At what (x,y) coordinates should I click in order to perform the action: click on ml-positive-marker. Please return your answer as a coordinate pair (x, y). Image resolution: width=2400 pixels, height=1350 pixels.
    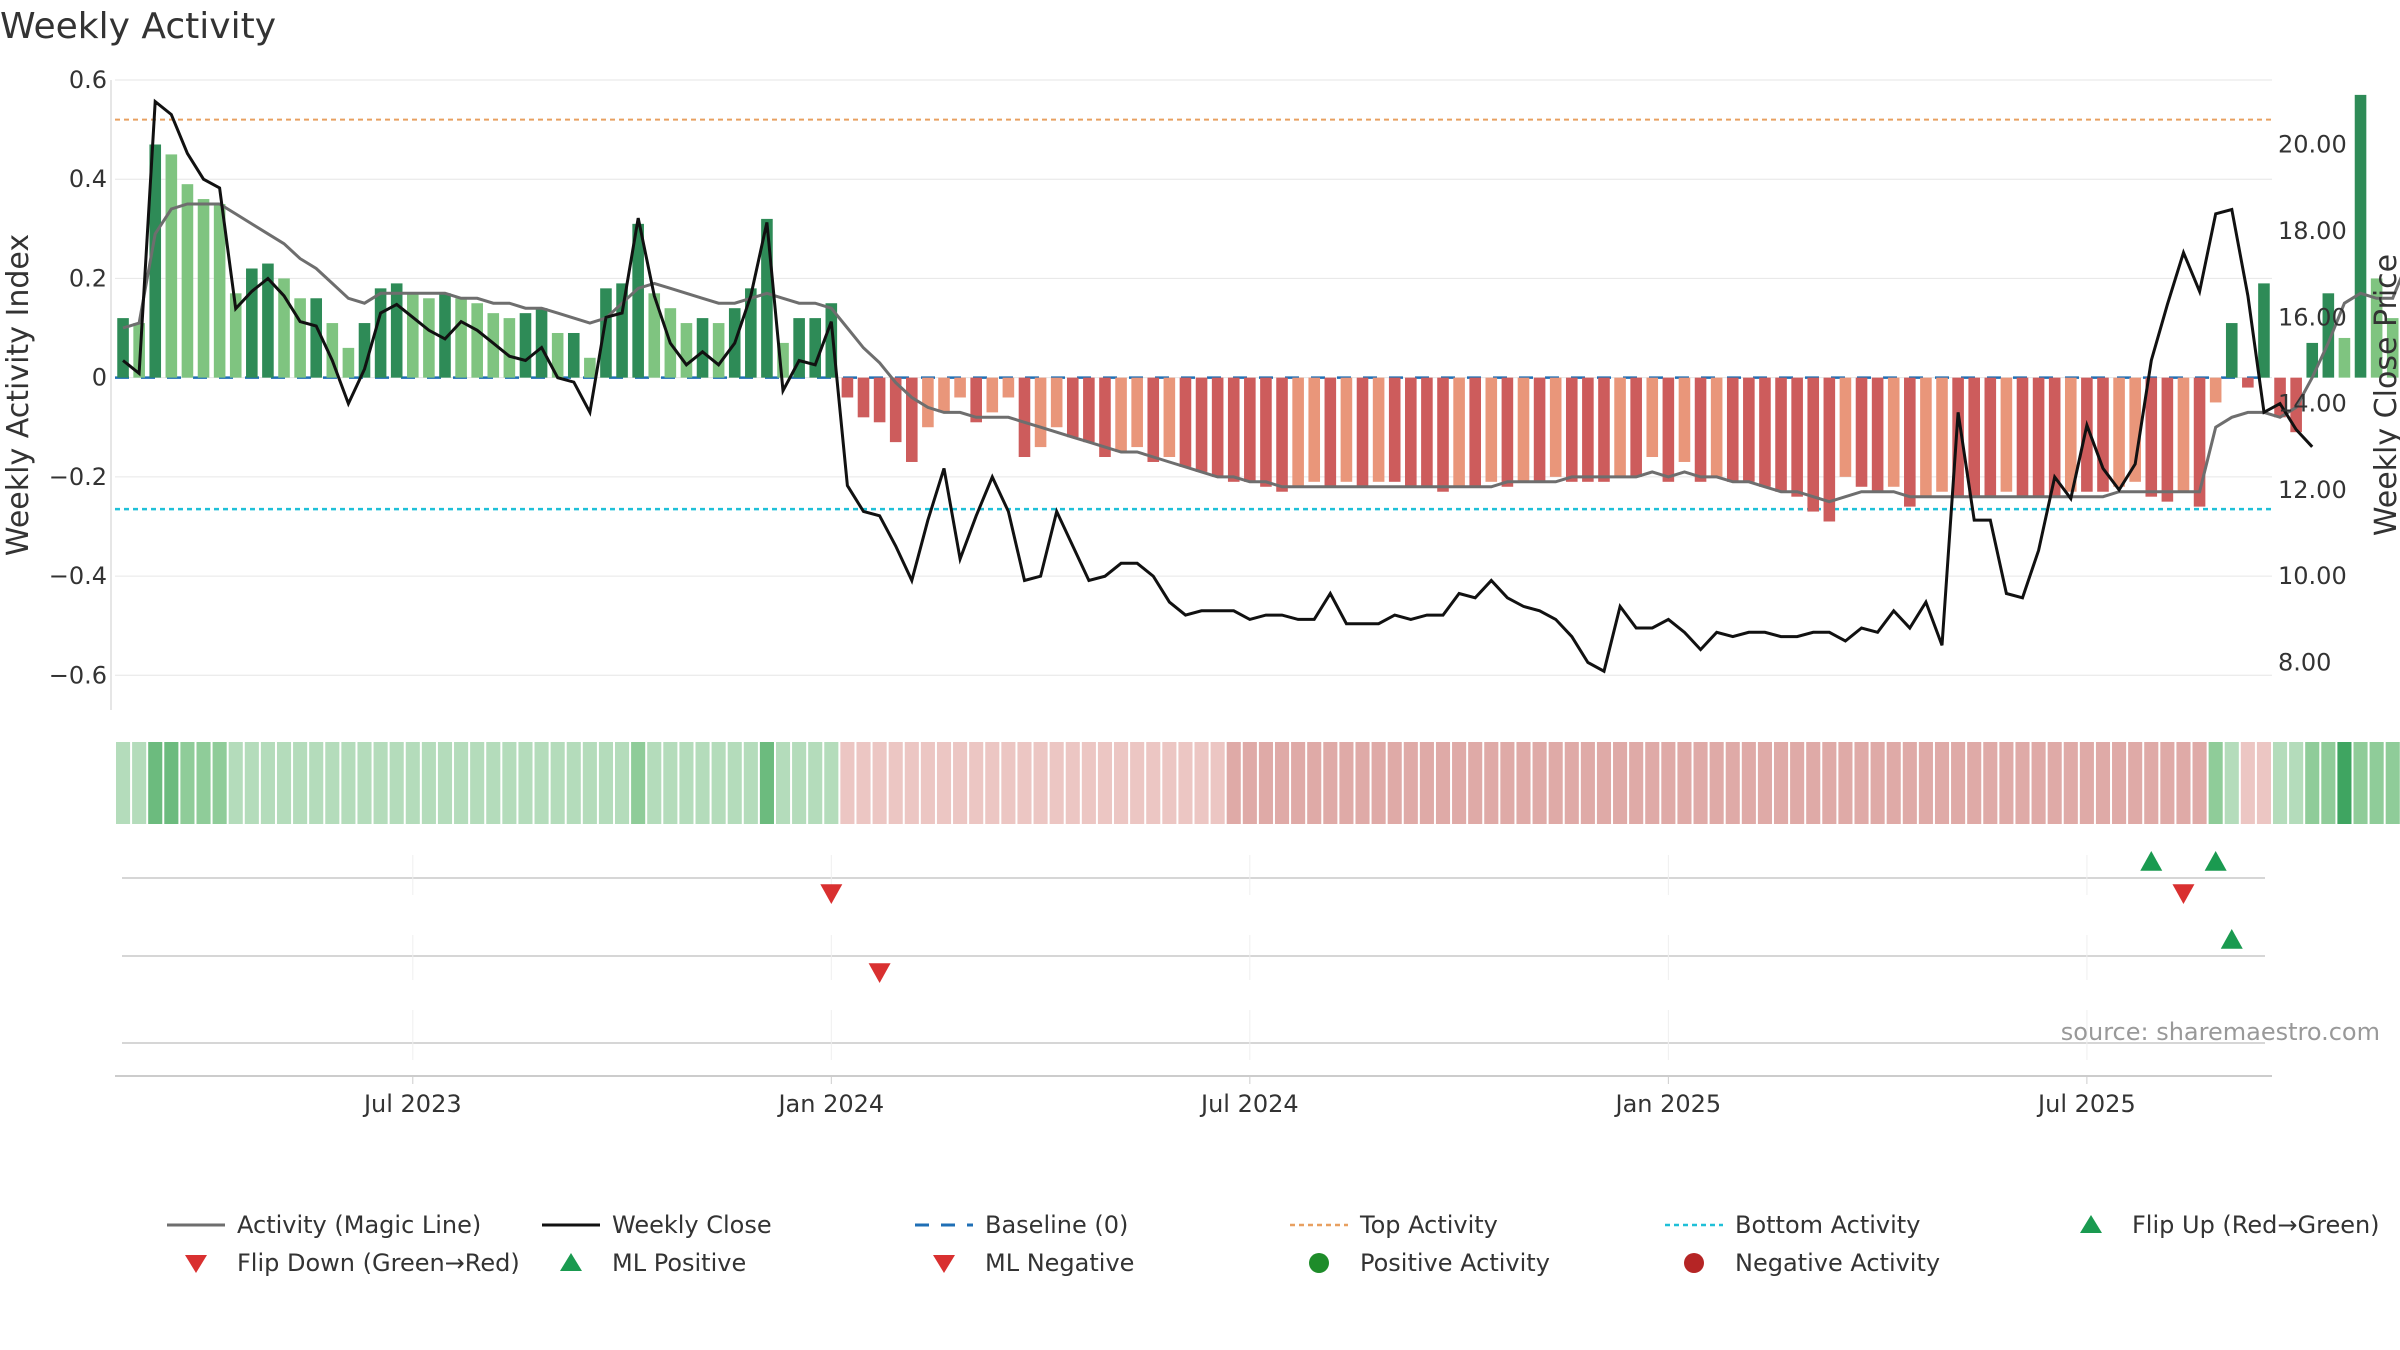
    Looking at the image, I should click on (2231, 939).